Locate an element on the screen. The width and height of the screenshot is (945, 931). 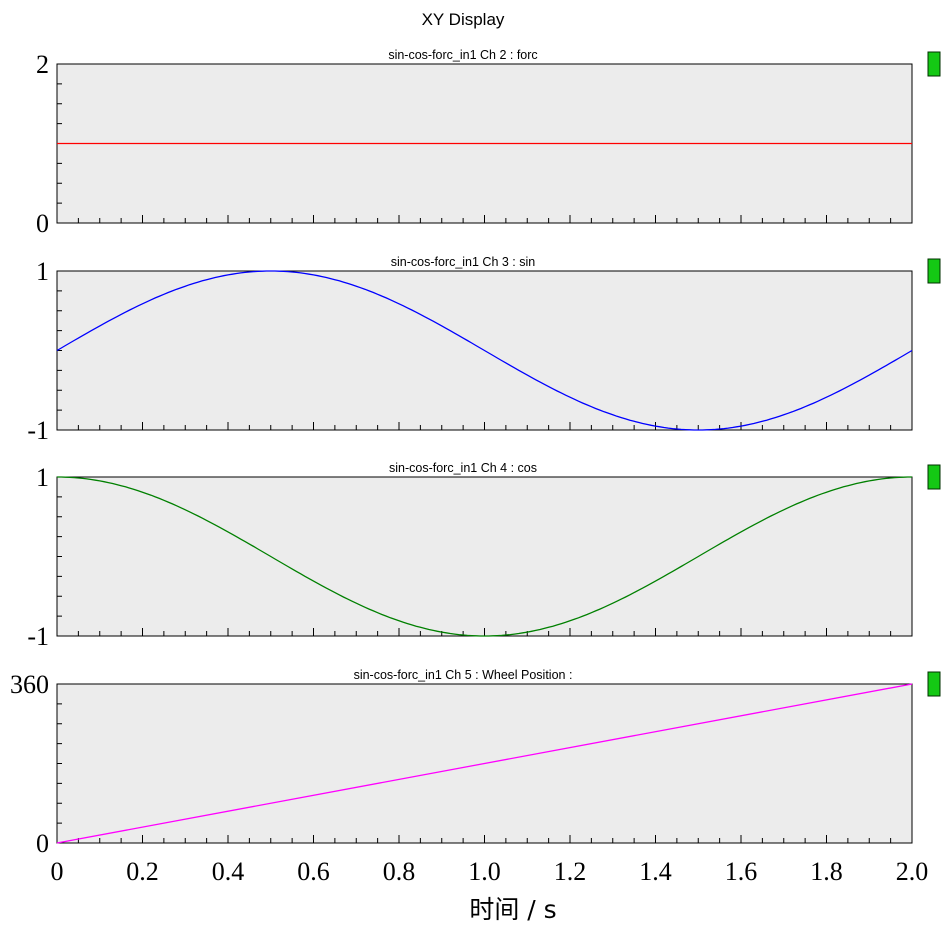
panel-title: sin-cos-forc_in1 Ch 5 : Wheel Position : is located at coordinates (463, 675).